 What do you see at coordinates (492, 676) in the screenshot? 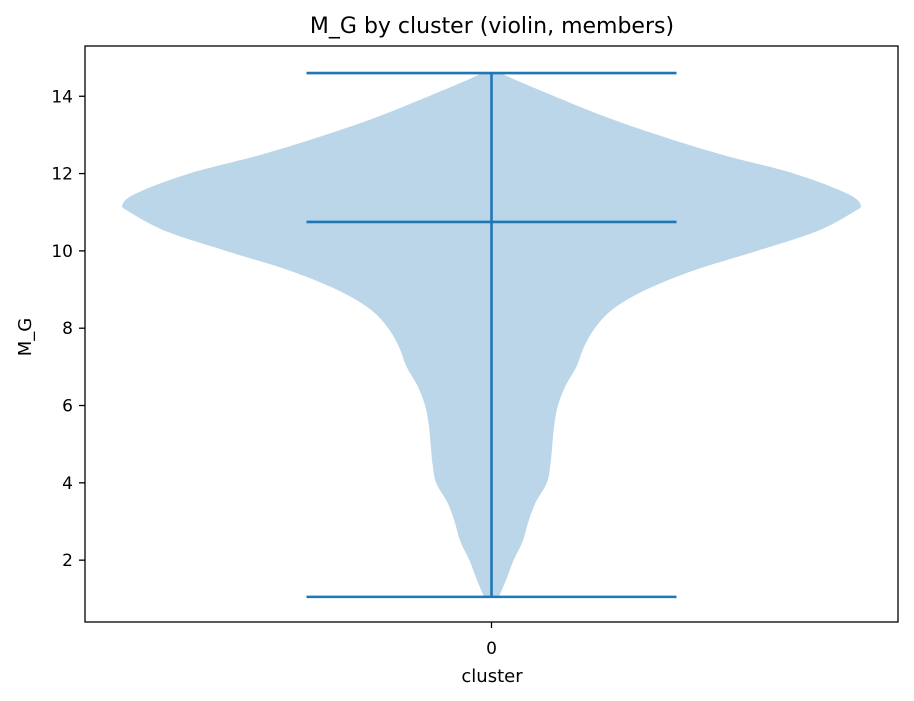
I see `x-axis-label: cluster` at bounding box center [492, 676].